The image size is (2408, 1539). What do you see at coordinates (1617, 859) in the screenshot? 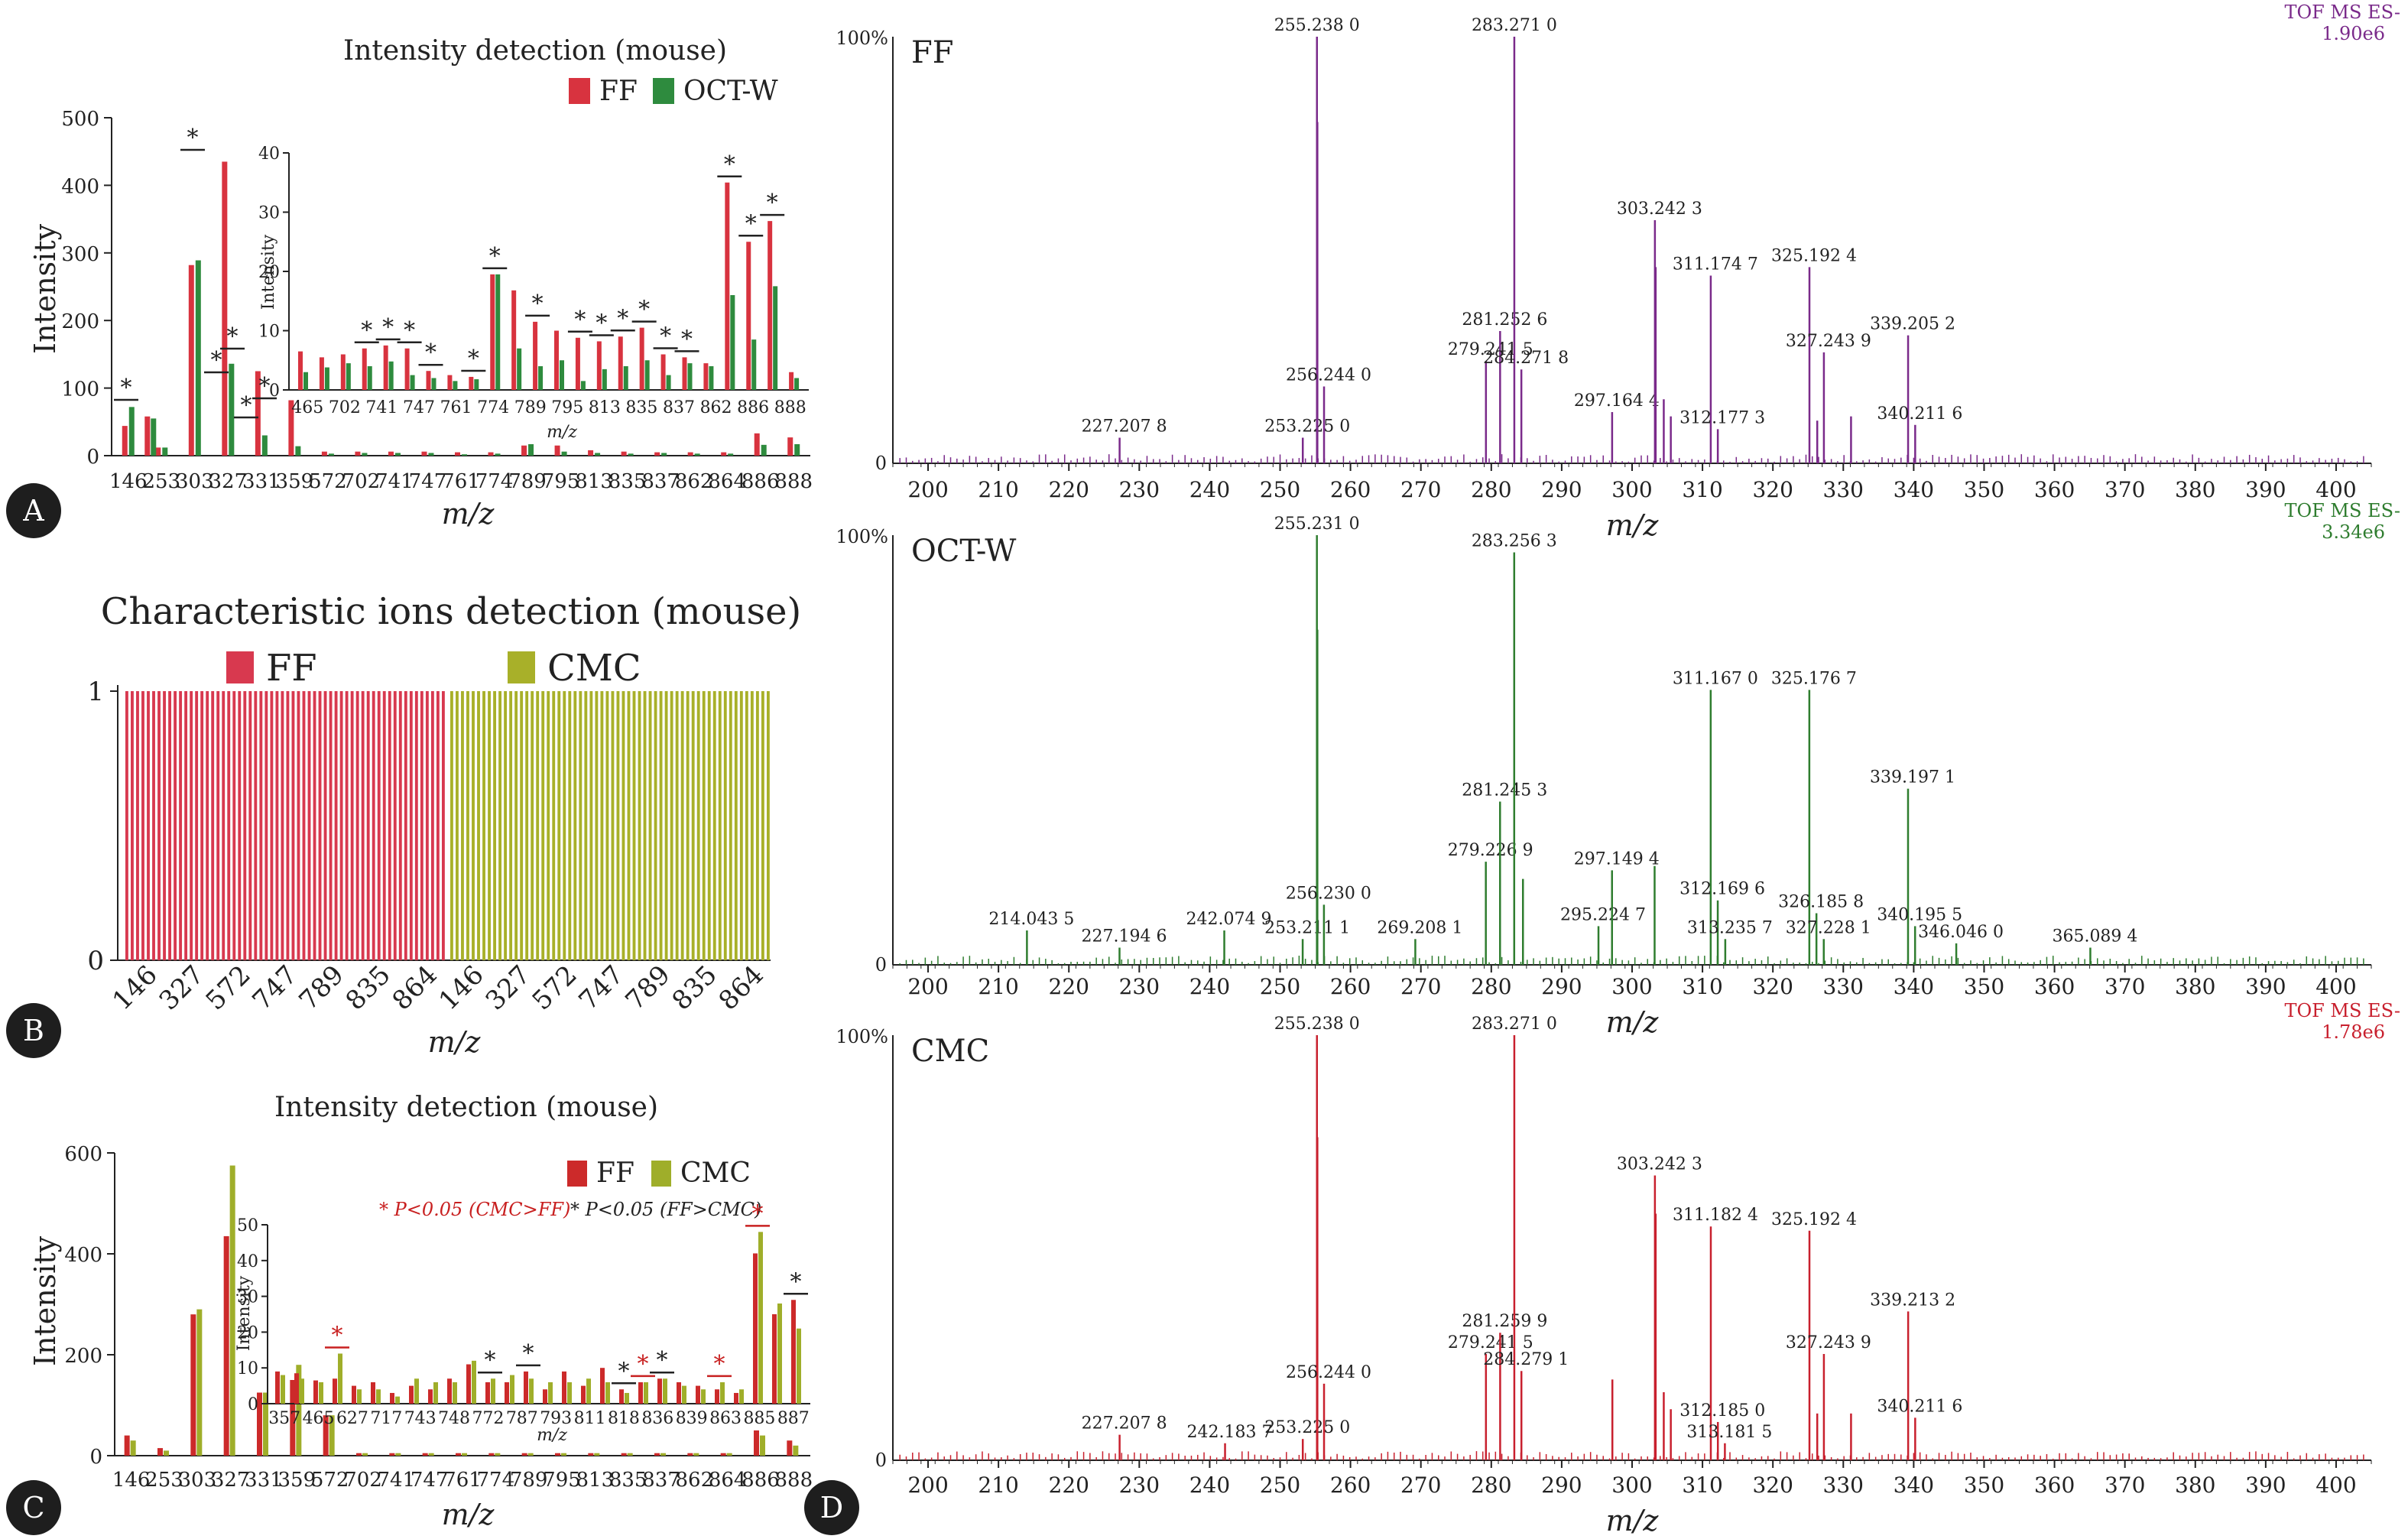
I see `peak-label: 297.149 4` at bounding box center [1617, 859].